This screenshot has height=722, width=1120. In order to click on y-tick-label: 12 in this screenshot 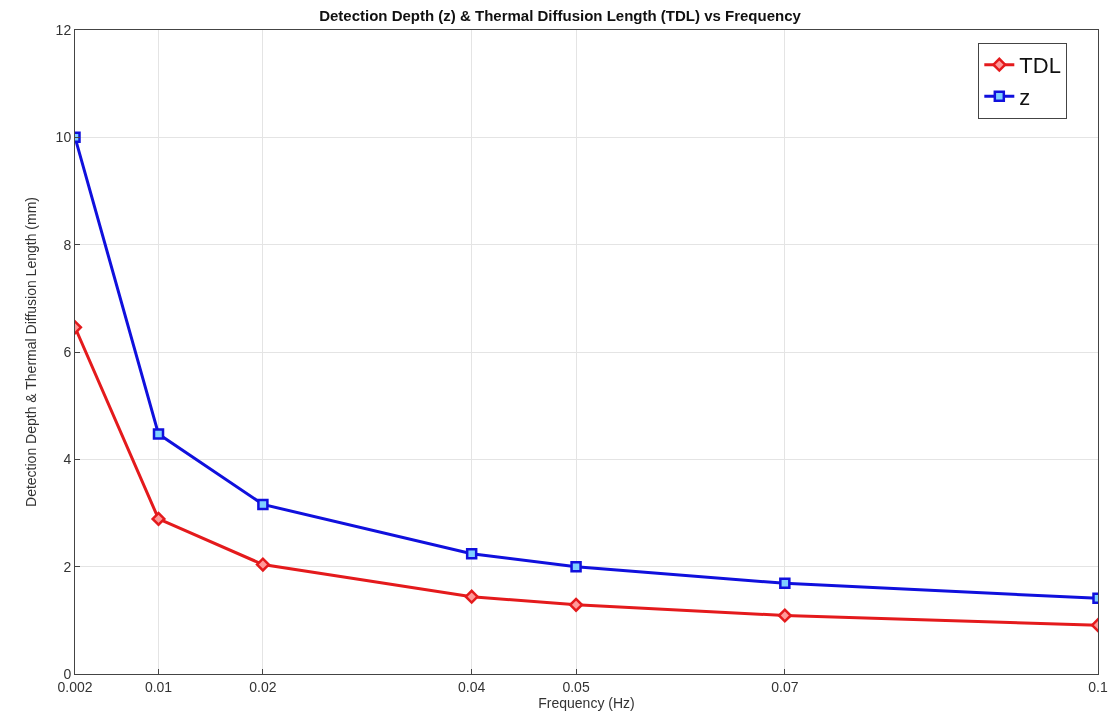, I will do `click(63, 29)`.